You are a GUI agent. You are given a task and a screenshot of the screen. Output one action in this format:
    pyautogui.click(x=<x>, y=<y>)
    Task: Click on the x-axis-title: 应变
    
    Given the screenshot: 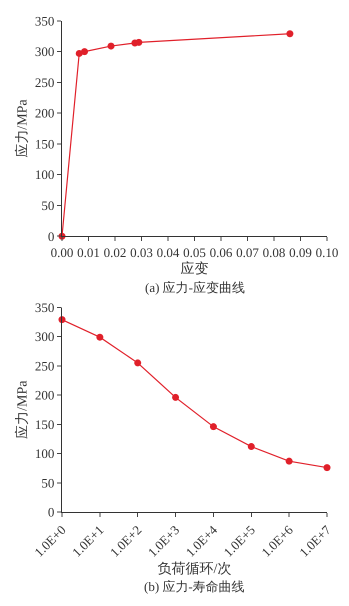 What is the action you would take?
    pyautogui.click(x=194, y=269)
    